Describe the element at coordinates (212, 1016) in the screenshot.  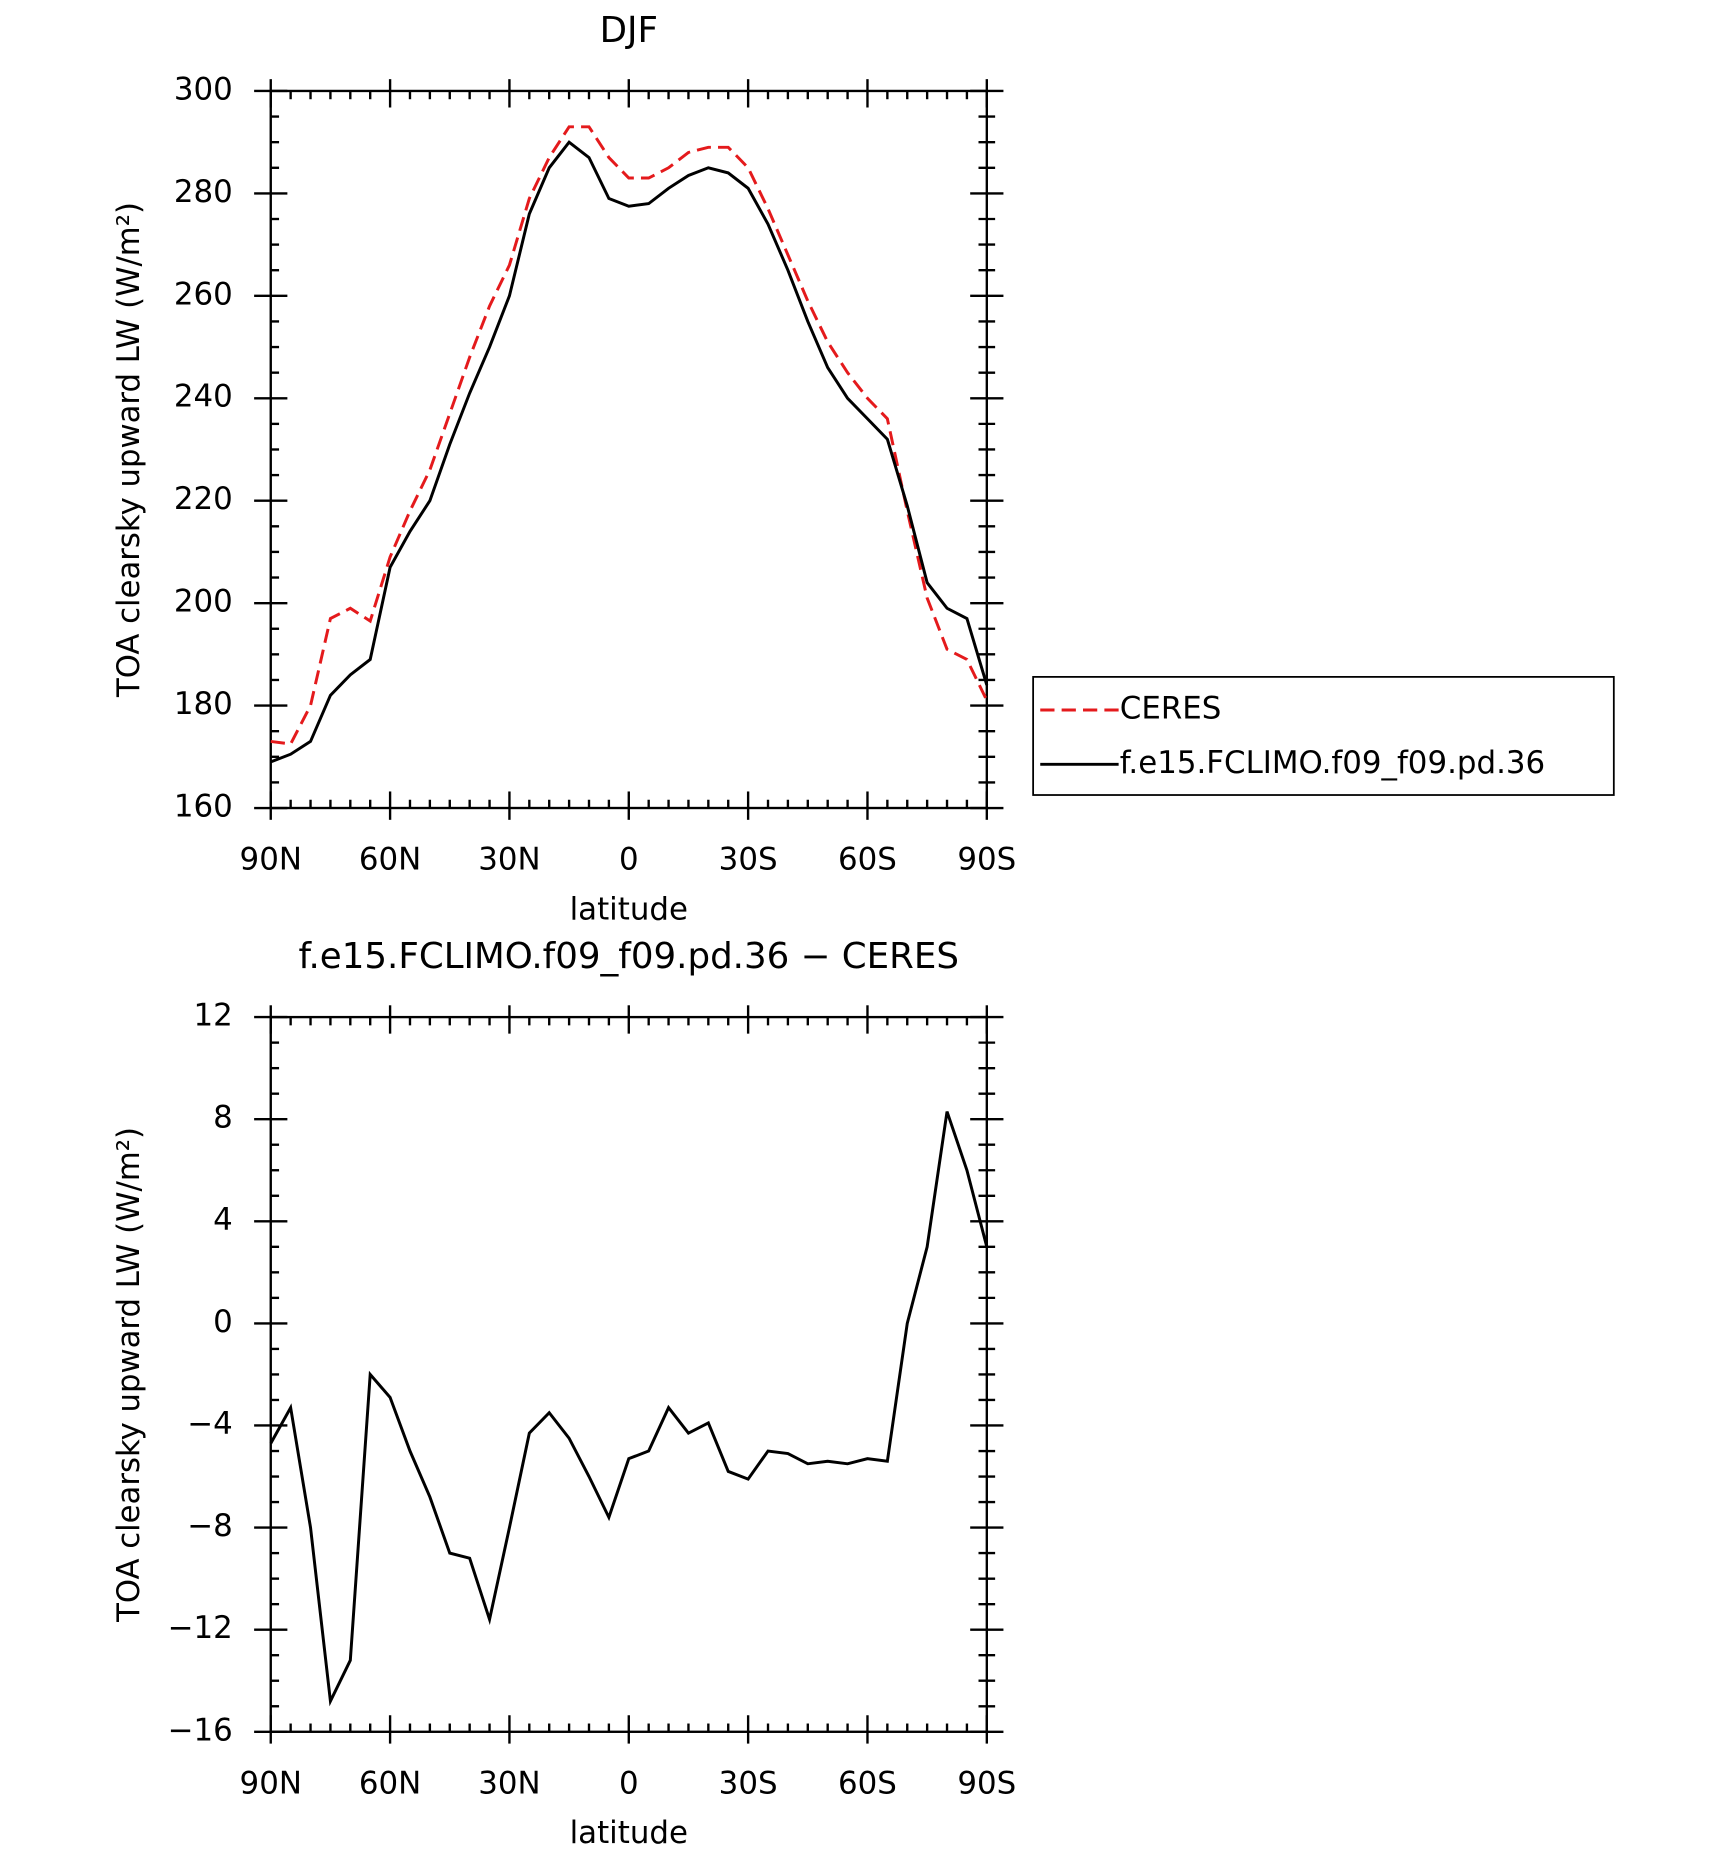
I see `y-tick-label: 12` at that location.